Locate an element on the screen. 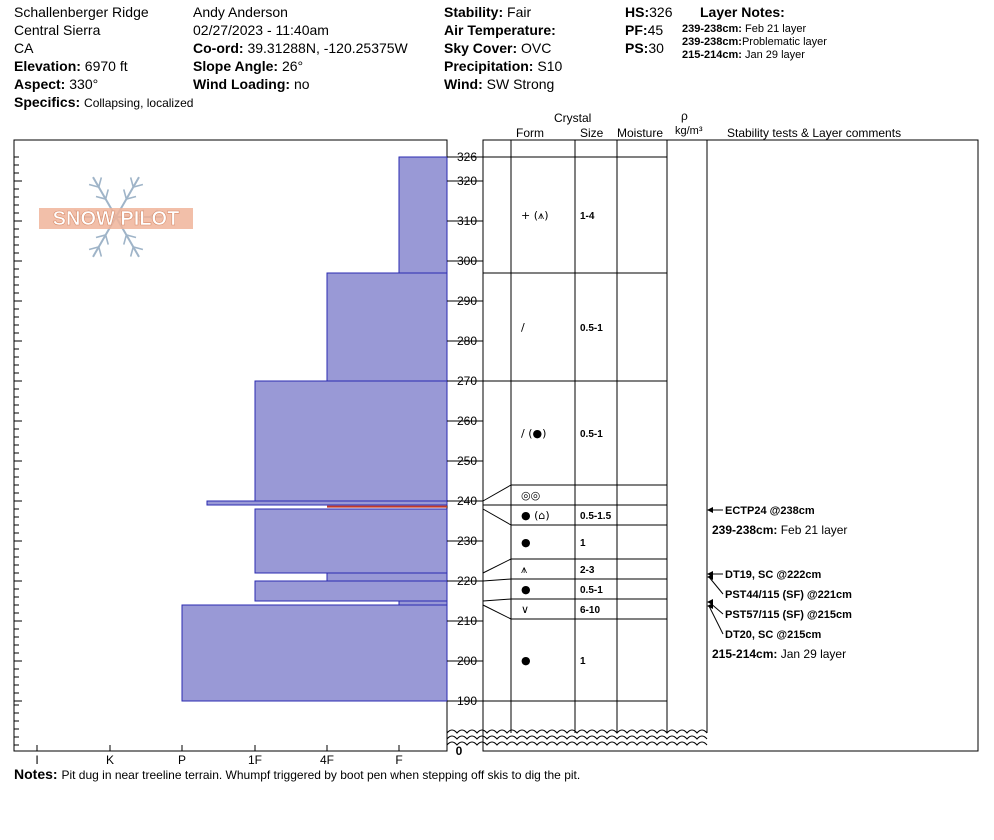 The width and height of the screenshot is (994, 840). test-arrowhead is located at coordinates (710, 606).